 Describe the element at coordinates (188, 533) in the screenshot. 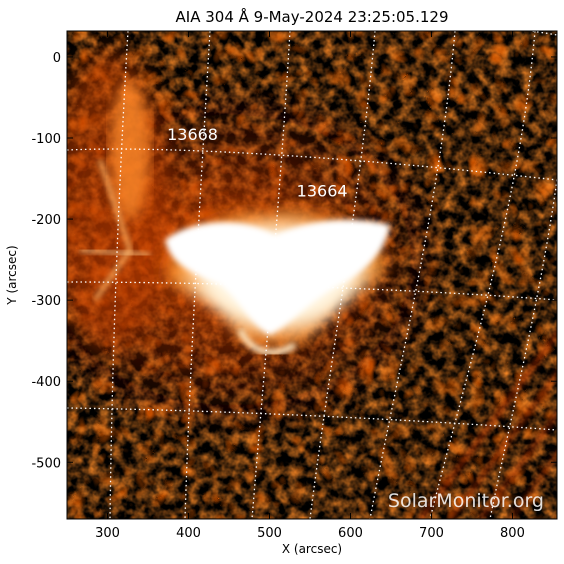

I see `x-tick-label: 400` at that location.